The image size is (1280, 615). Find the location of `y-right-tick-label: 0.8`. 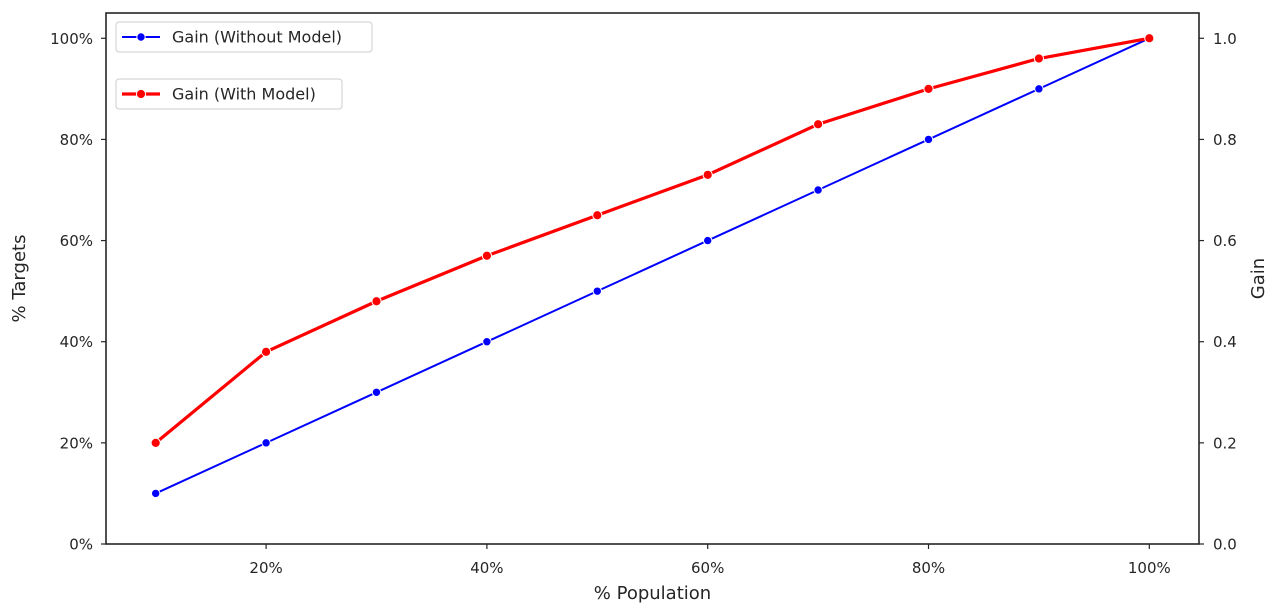

y-right-tick-label: 0.8 is located at coordinates (1225, 140).